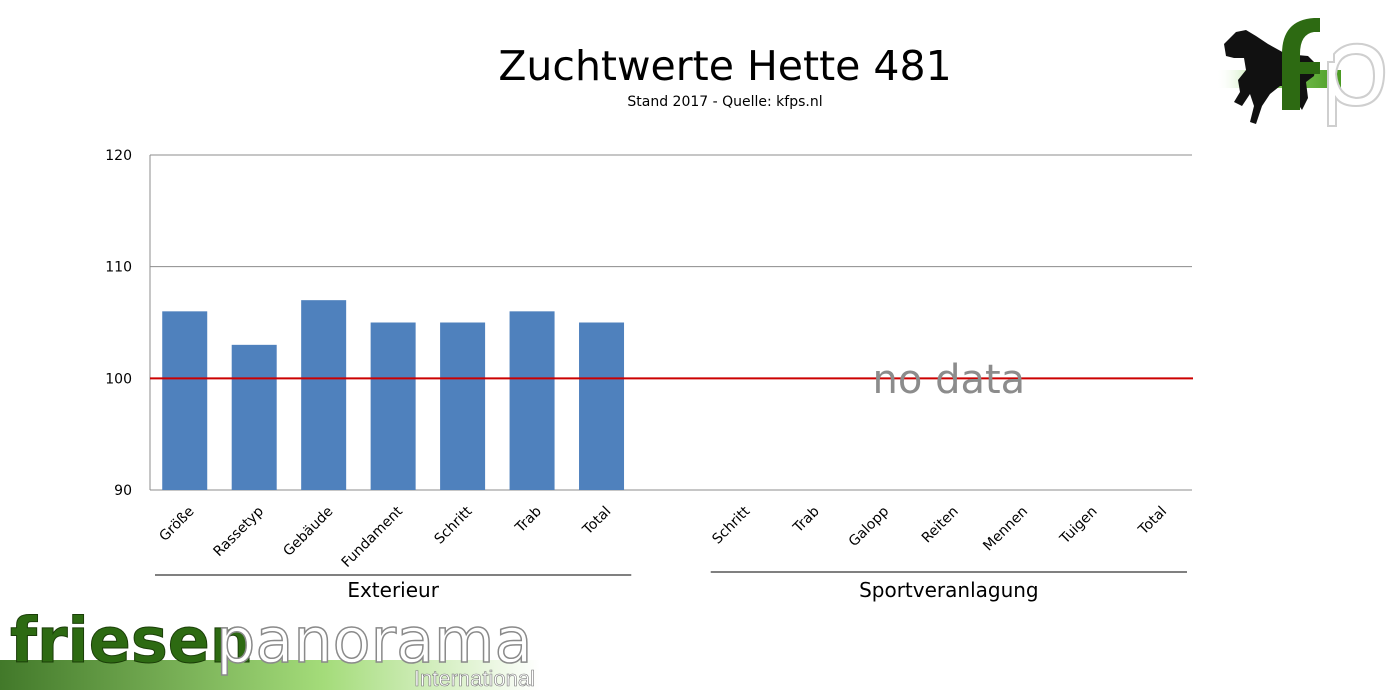 This screenshot has height=700, width=1400. Describe the element at coordinates (374, 640) in the screenshot. I see `logo-text-panorama: panorama` at that location.